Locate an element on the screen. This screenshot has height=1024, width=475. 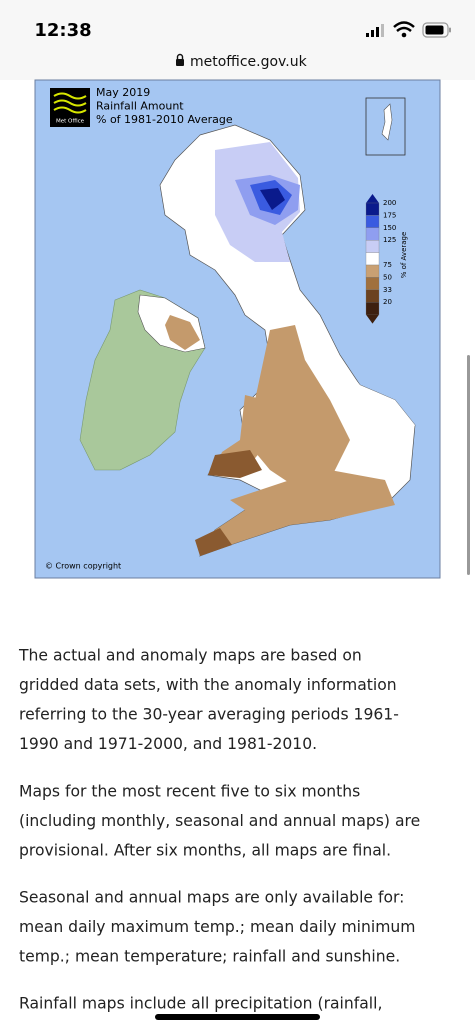
copyright: © Crown copyright is located at coordinates (83, 566).